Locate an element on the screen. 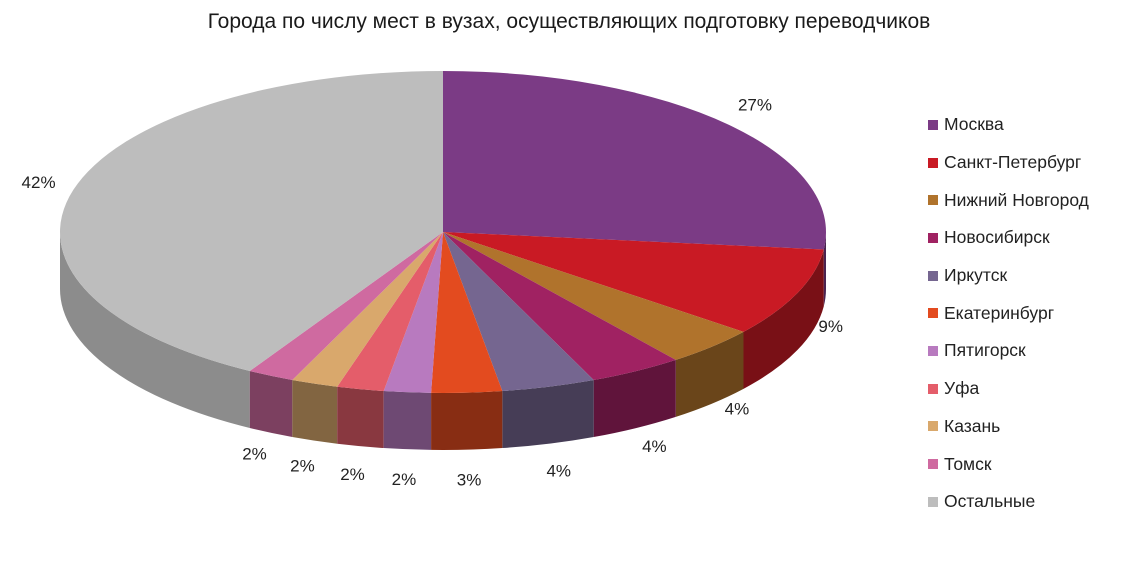 Image resolution: width=1121 pixels, height=574 pixels. legend-item: Томск is located at coordinates (1008, 464).